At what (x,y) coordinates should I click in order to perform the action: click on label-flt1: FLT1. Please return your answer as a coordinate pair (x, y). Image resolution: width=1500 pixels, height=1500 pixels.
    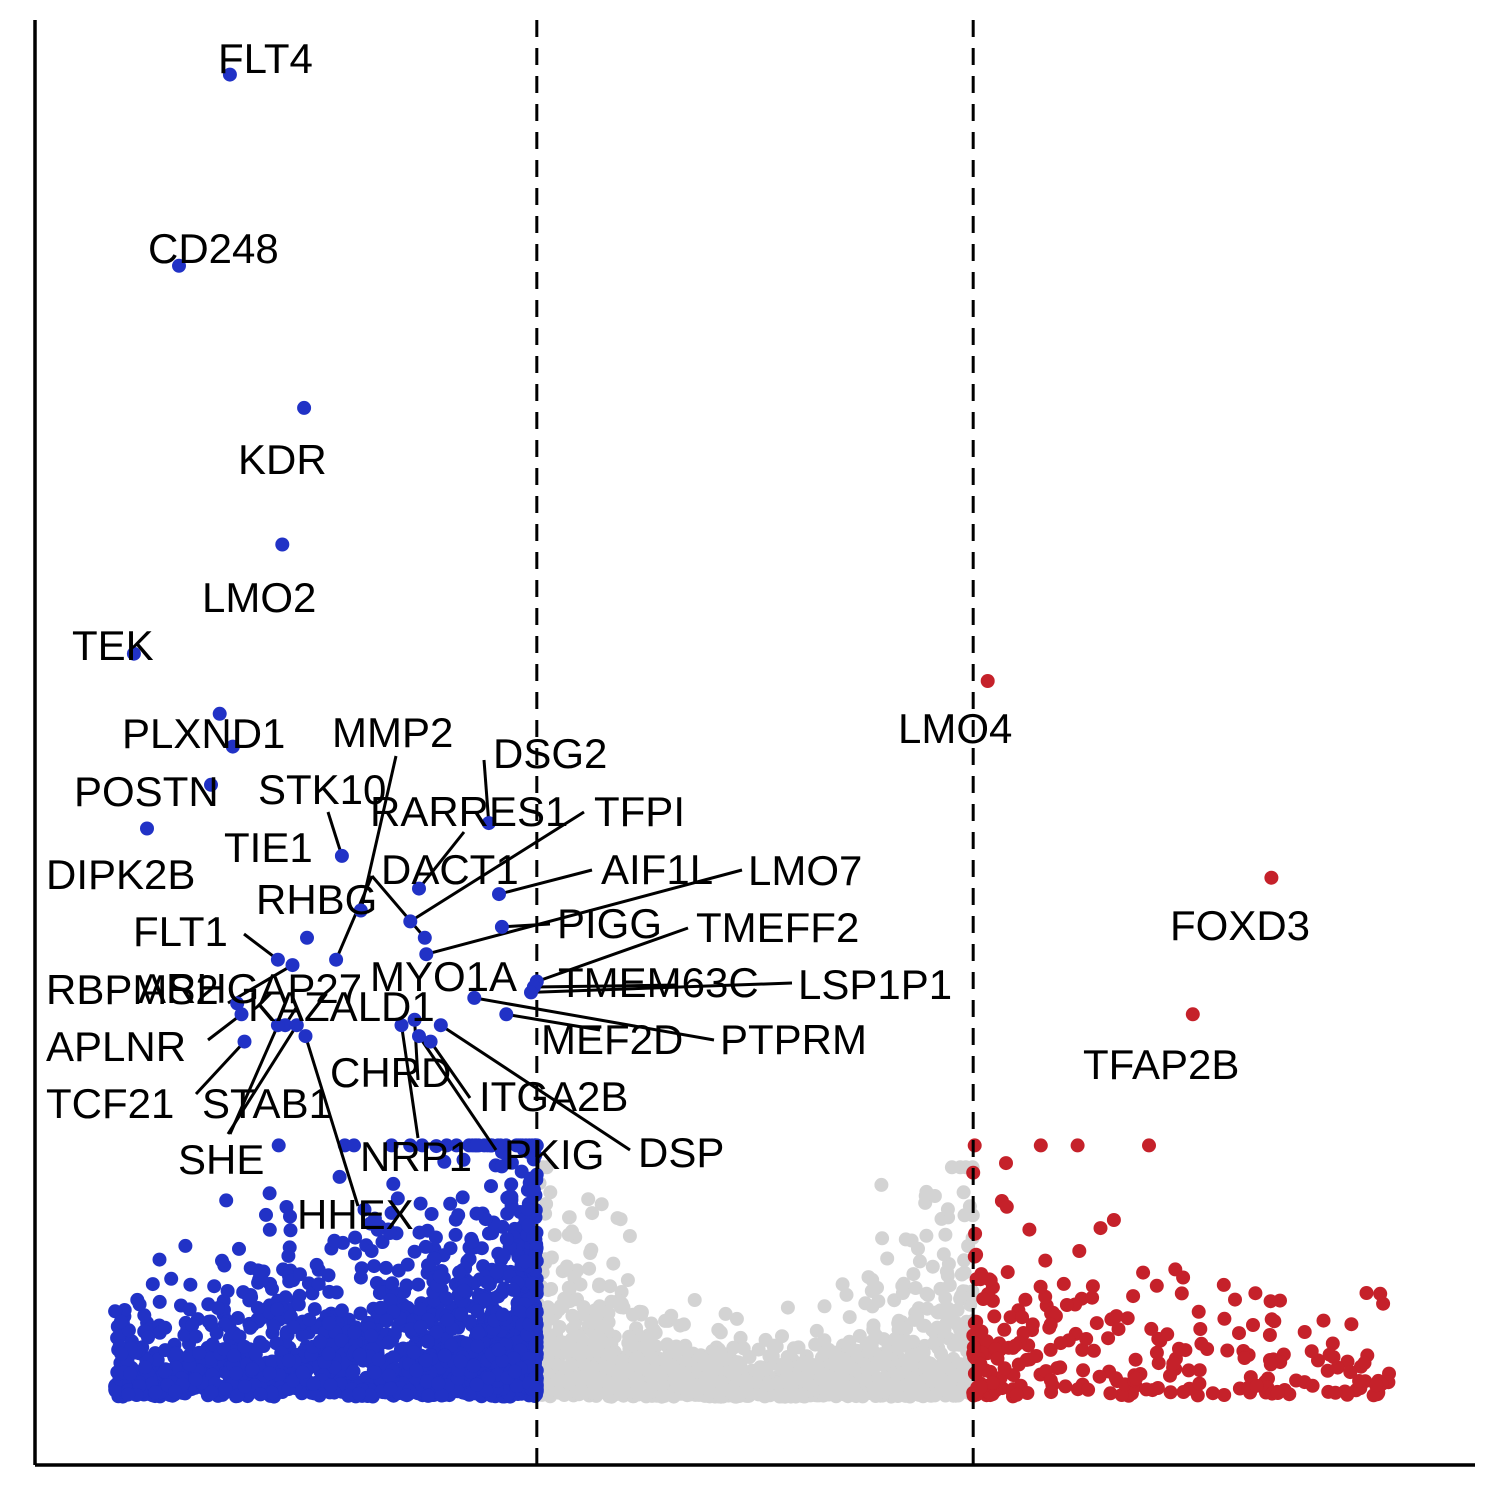
    Looking at the image, I should click on (180, 931).